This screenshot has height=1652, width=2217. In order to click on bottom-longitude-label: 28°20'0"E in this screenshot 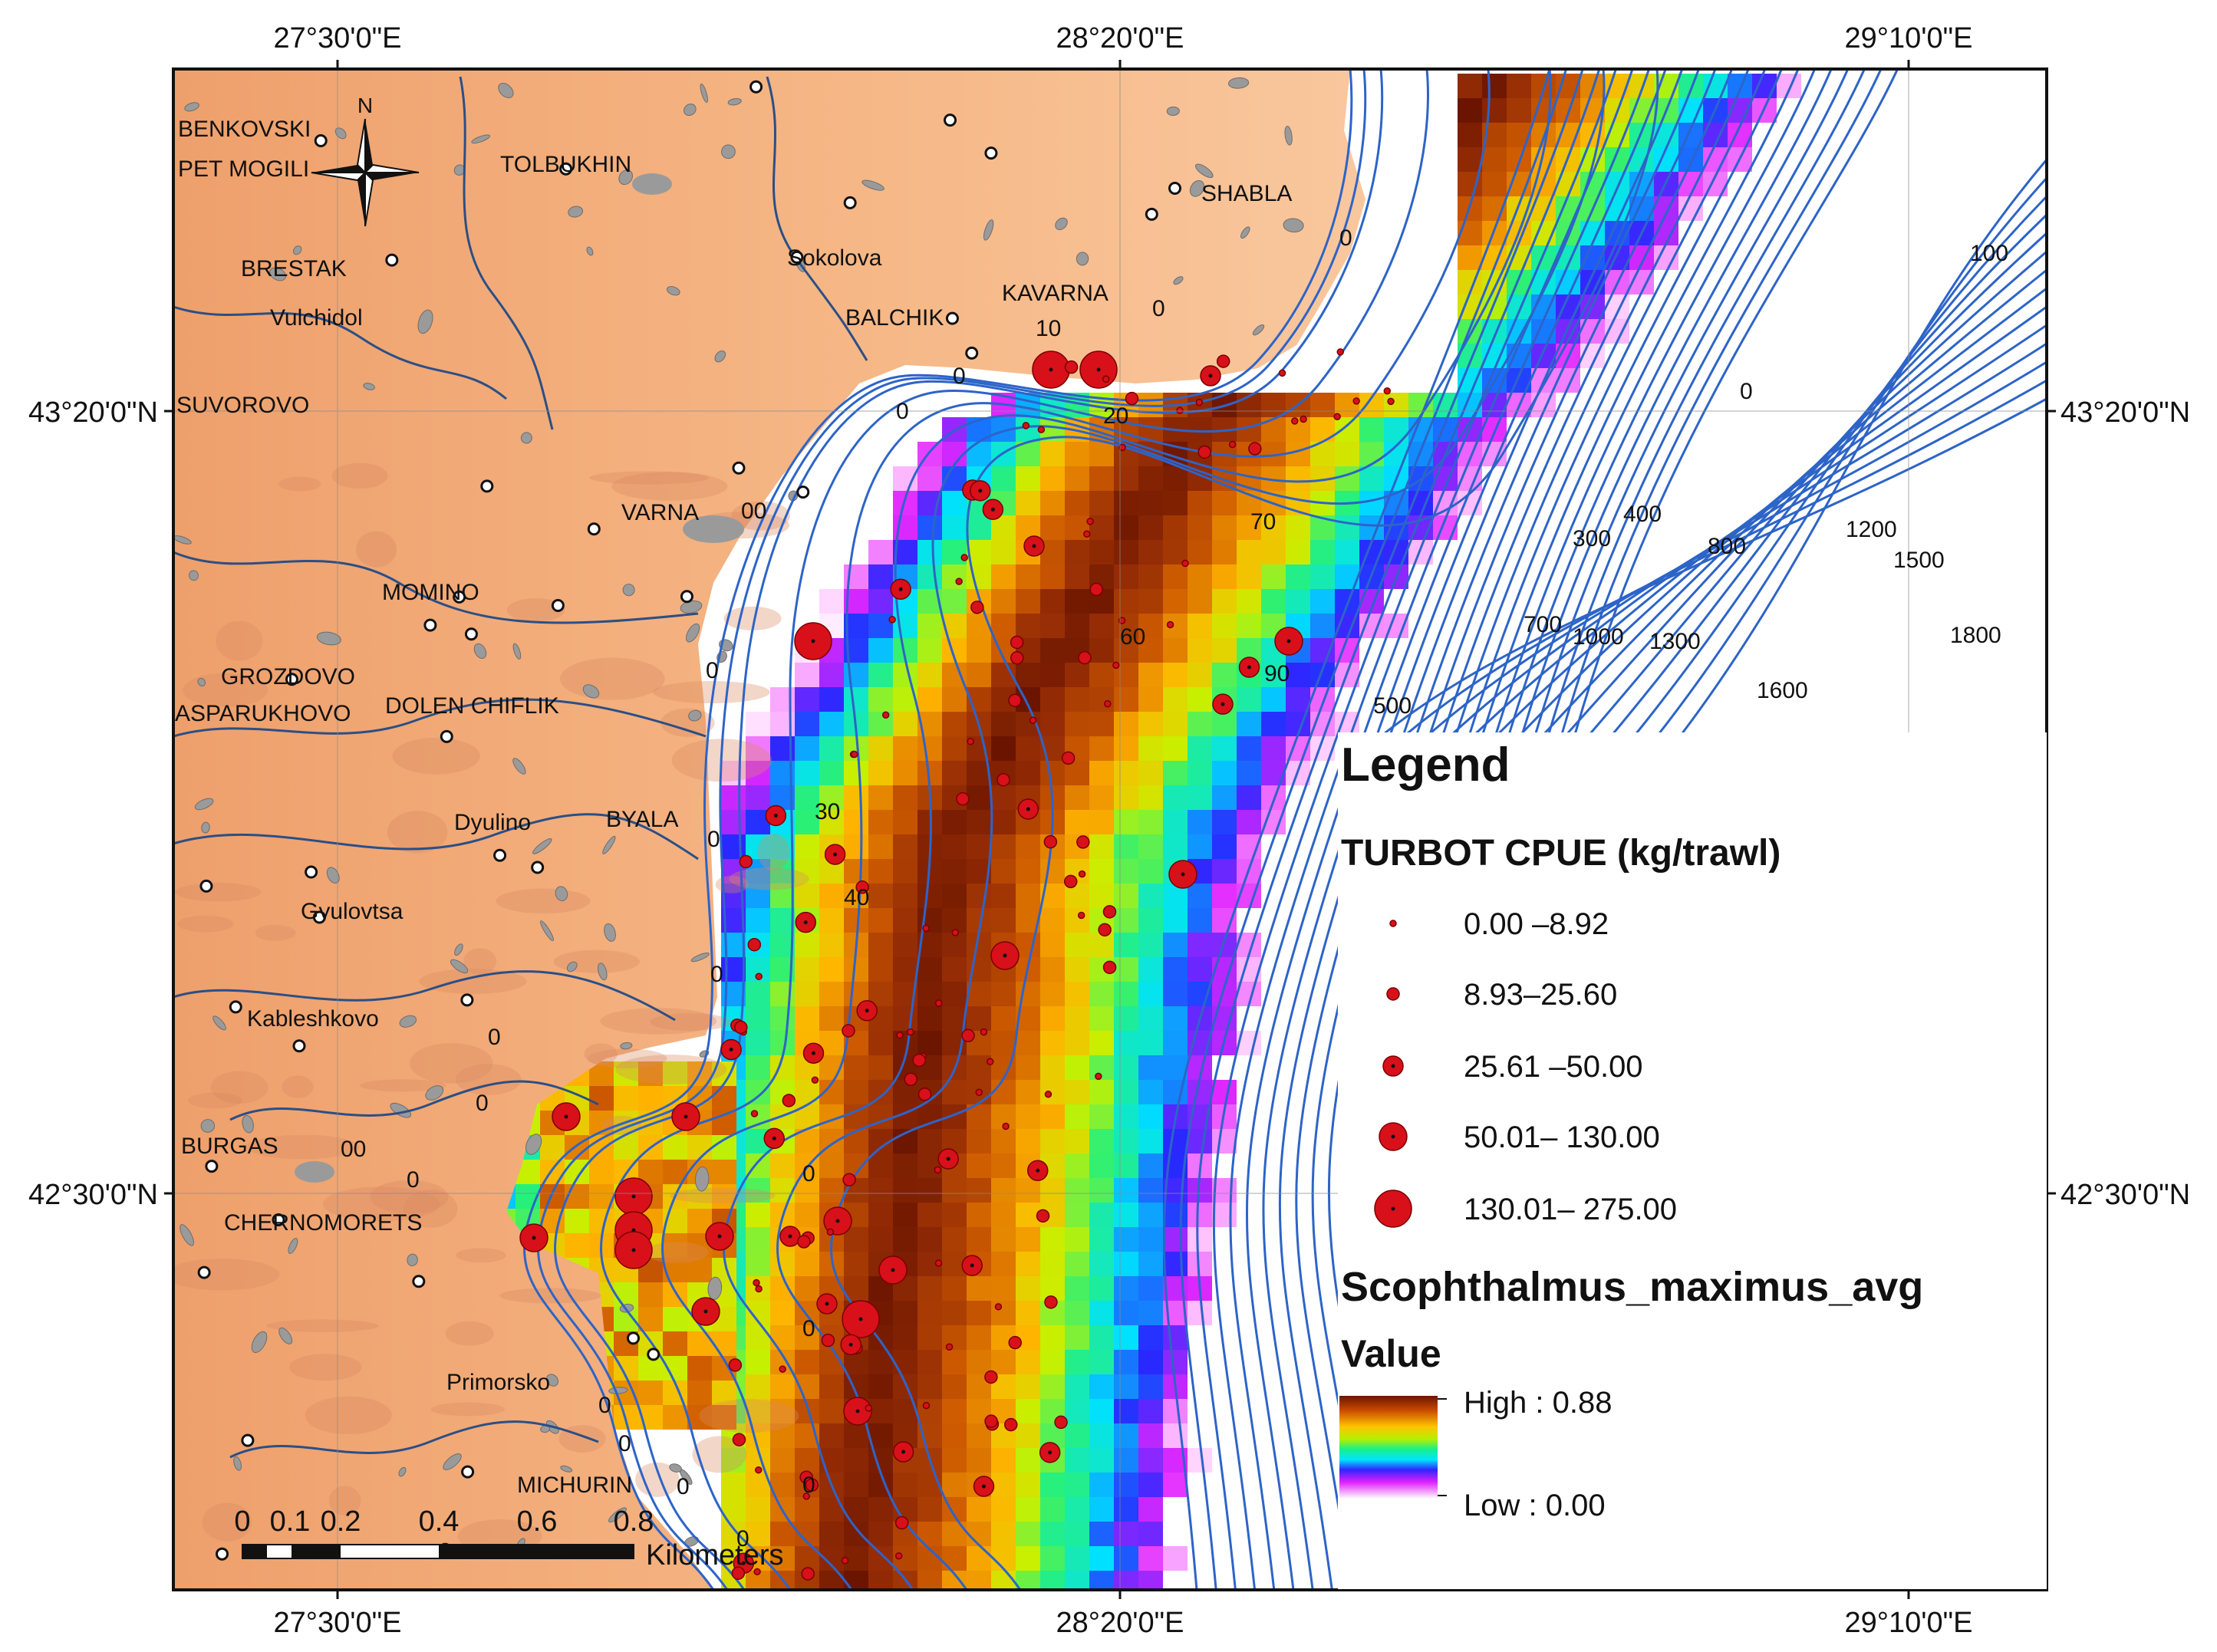, I will do `click(1120, 1623)`.